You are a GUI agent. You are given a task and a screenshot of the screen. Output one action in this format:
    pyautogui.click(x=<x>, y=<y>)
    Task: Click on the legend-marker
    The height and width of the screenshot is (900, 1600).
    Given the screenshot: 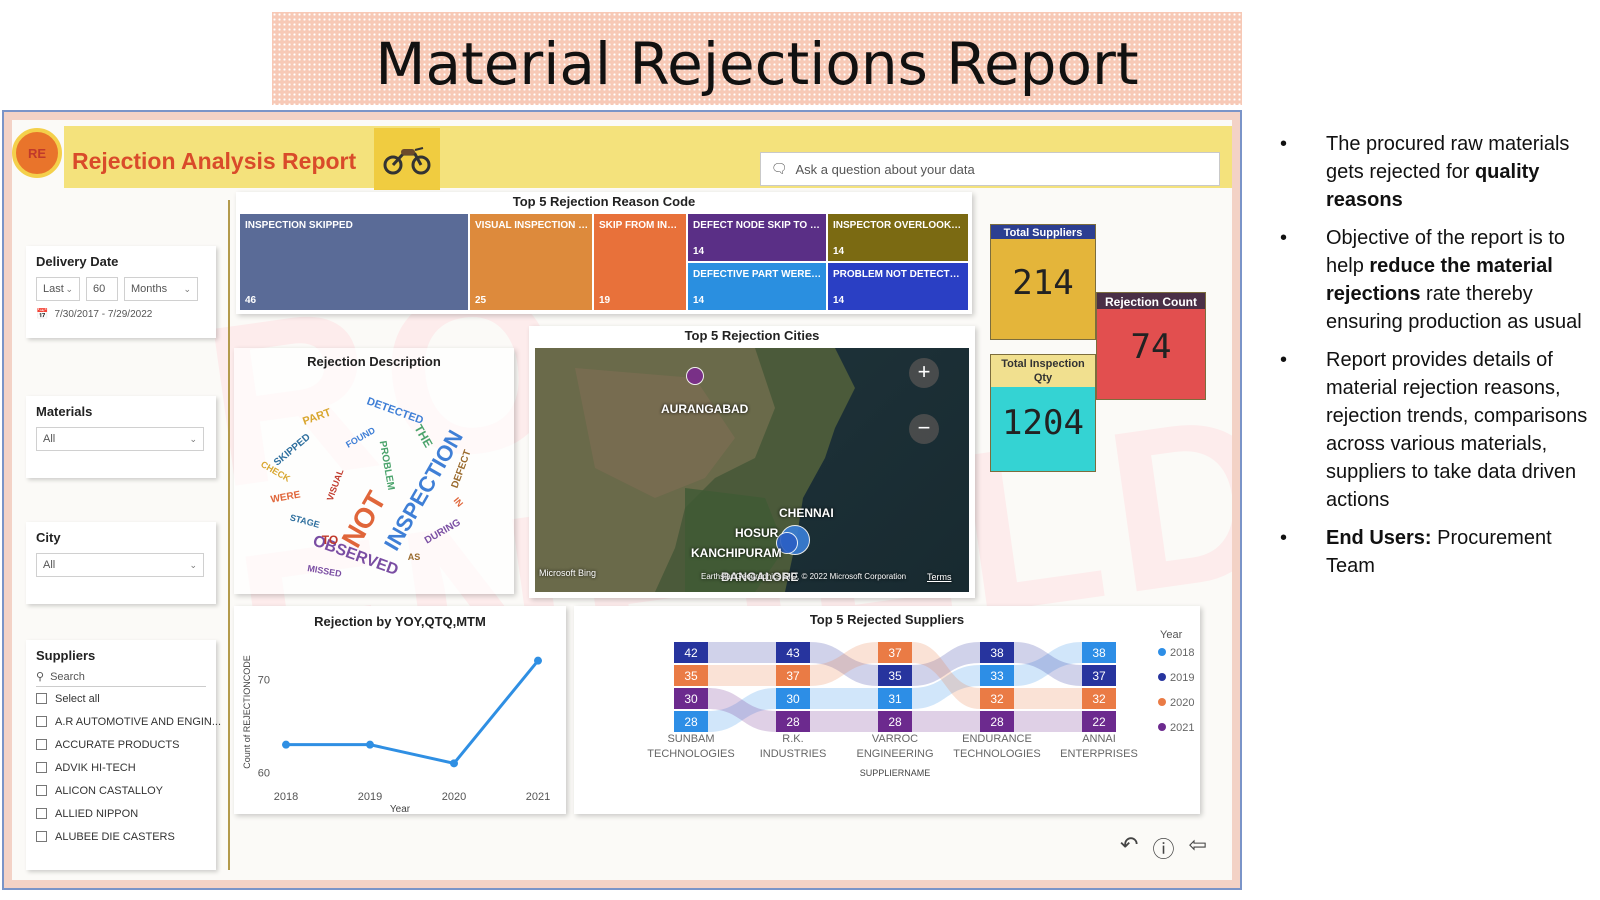 What is the action you would take?
    pyautogui.click(x=1162, y=727)
    